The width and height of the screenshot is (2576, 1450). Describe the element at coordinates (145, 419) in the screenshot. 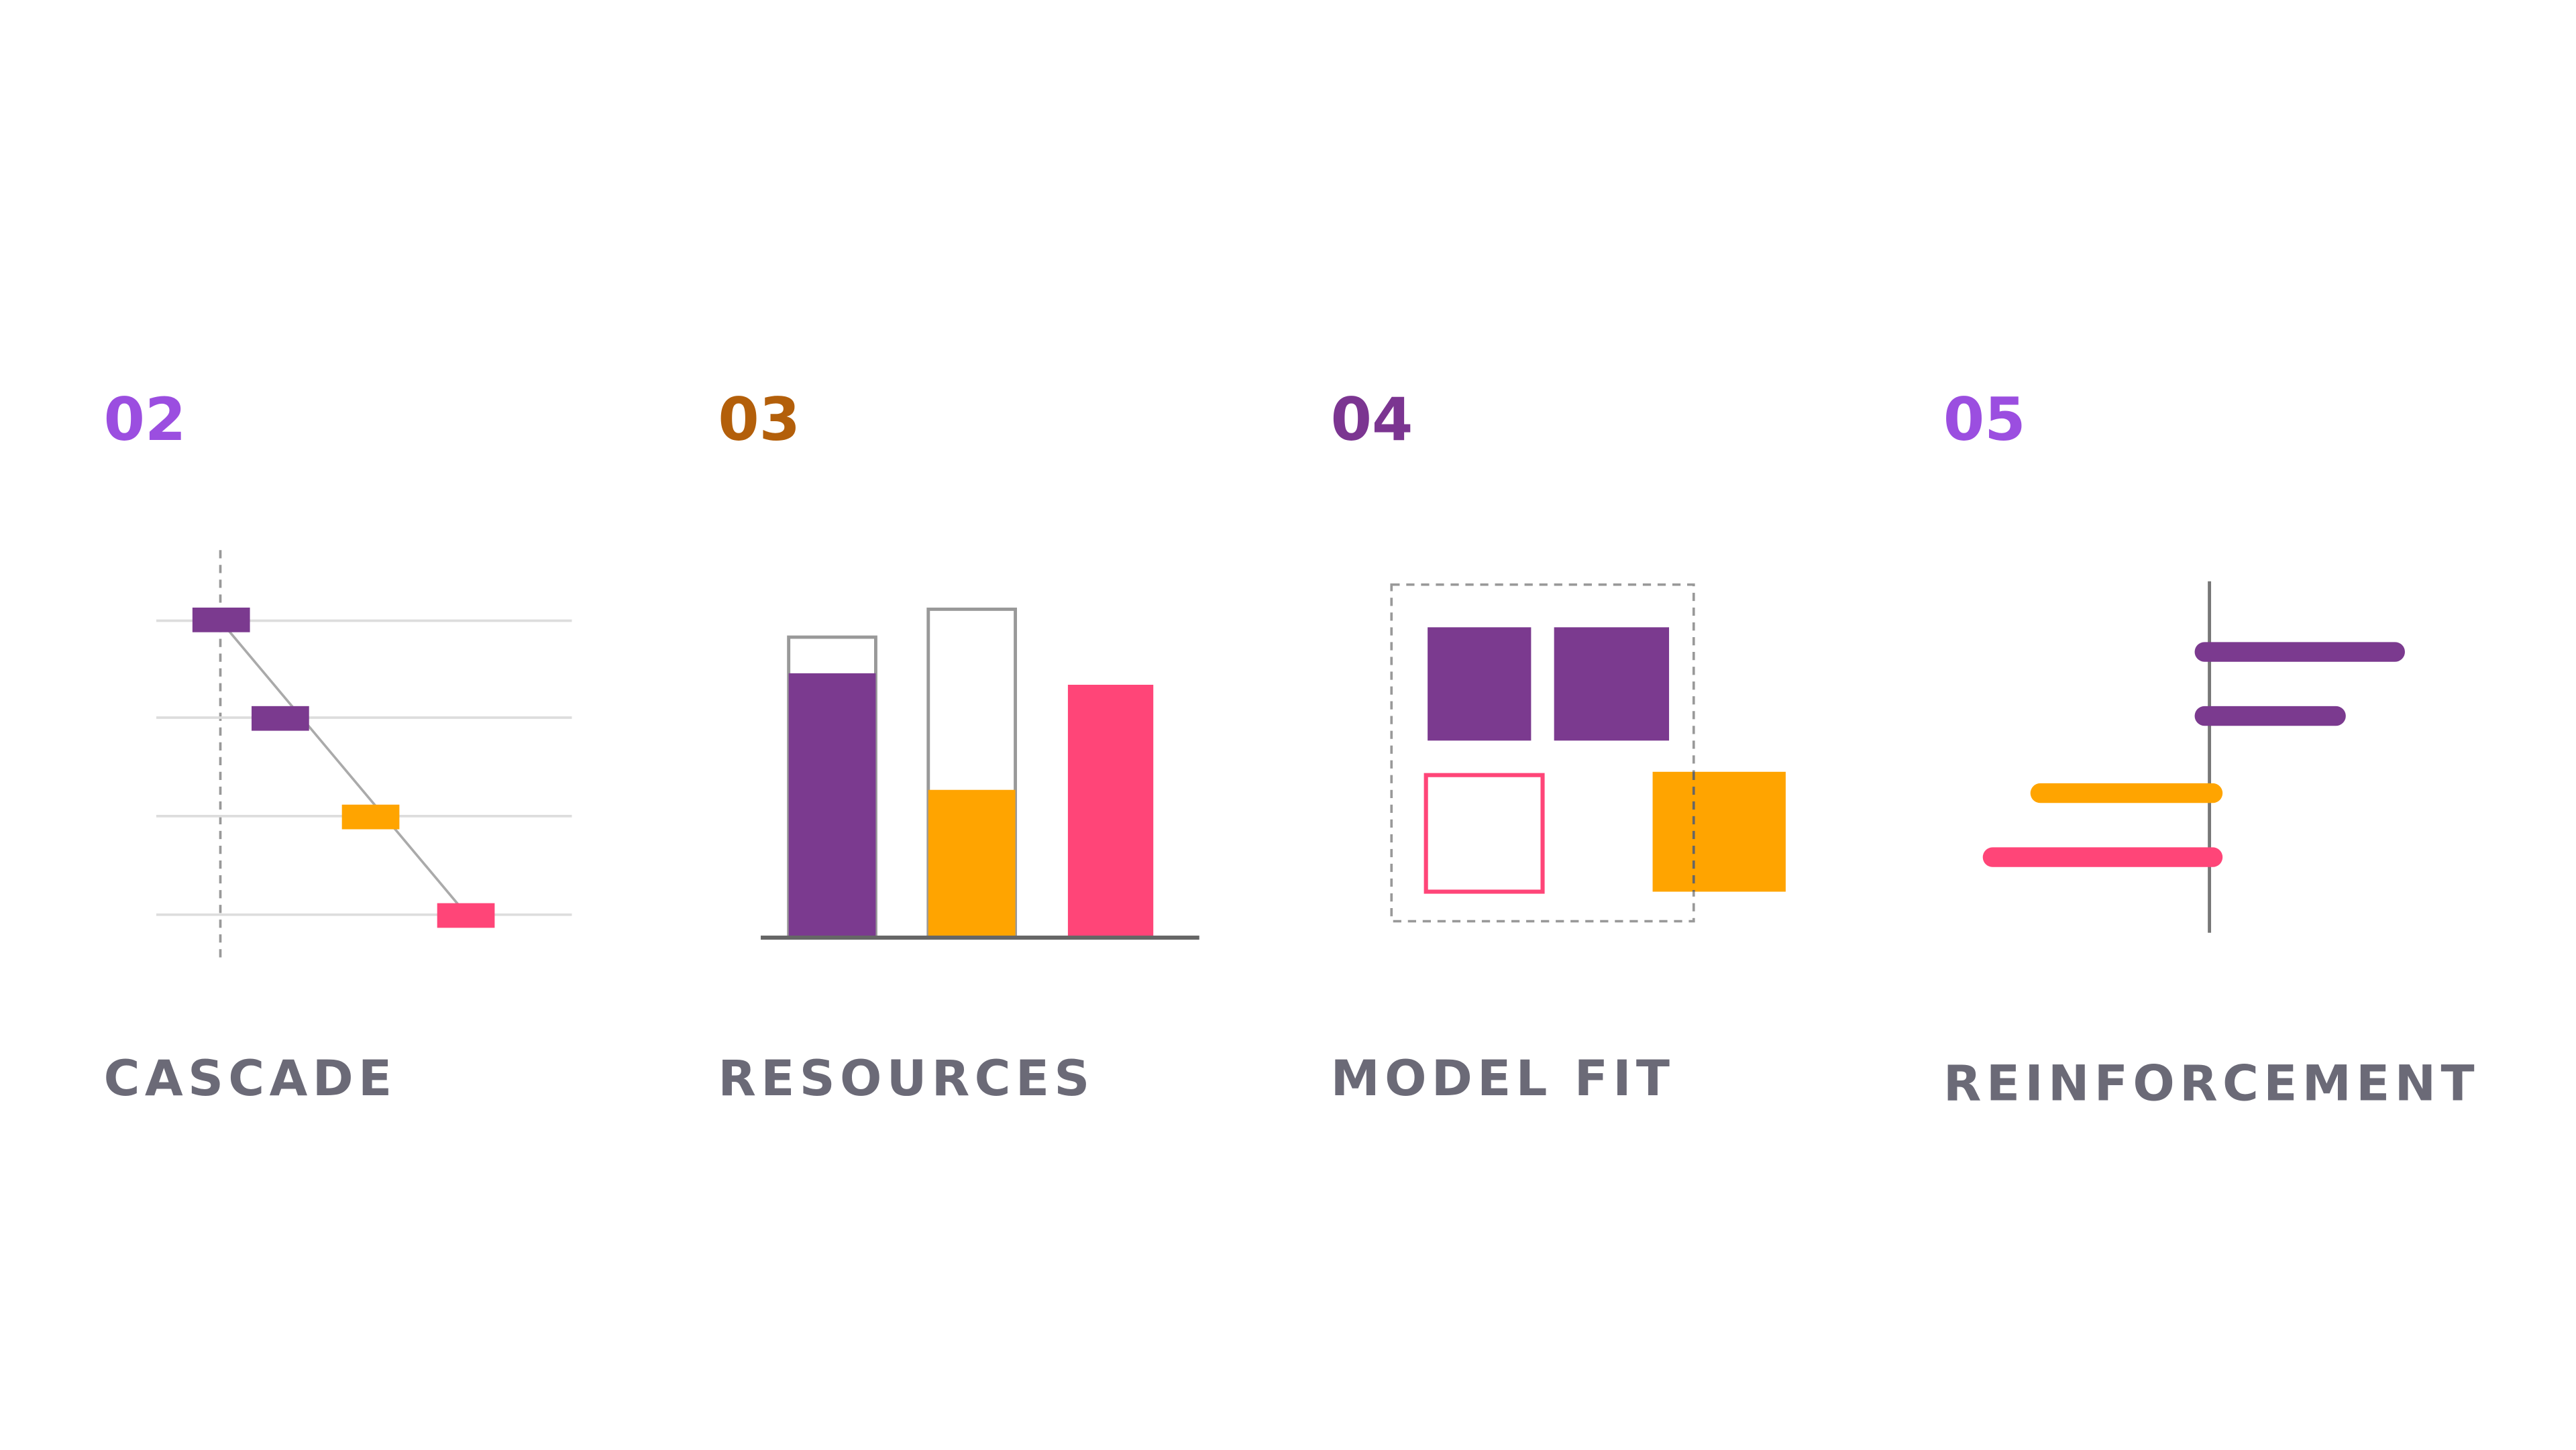

I see `item-number: 02` at that location.